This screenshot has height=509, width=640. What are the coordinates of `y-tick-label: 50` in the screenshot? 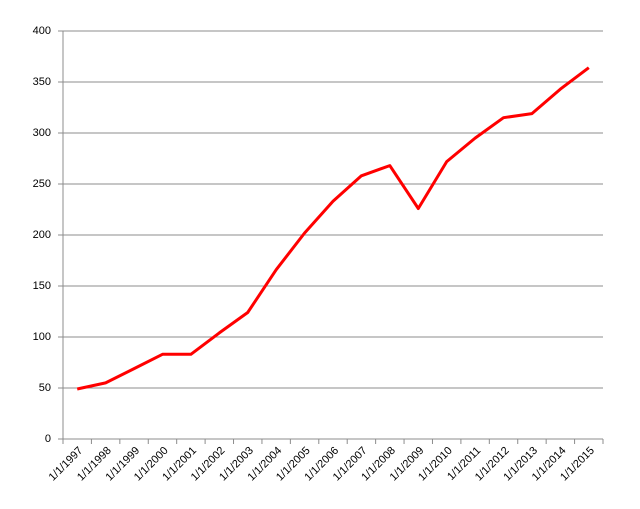 It's located at (45, 388).